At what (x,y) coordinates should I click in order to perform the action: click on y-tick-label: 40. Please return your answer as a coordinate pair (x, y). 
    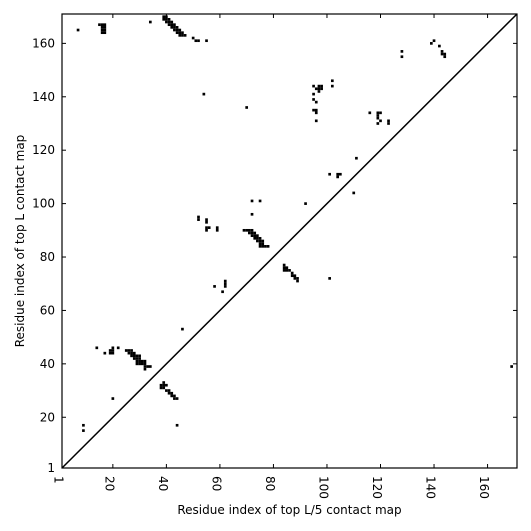
    Looking at the image, I should click on (47, 364).